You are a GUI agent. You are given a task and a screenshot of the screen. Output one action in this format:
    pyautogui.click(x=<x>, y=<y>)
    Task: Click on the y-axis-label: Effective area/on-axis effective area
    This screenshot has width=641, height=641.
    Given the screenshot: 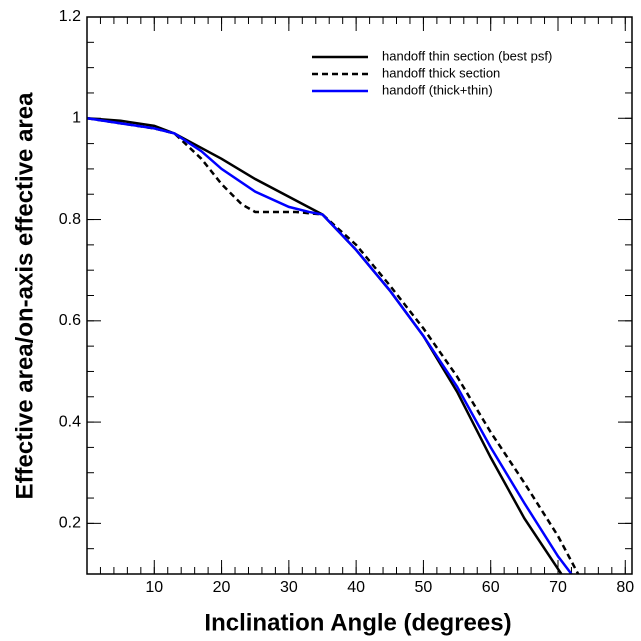 What is the action you would take?
    pyautogui.click(x=24, y=296)
    